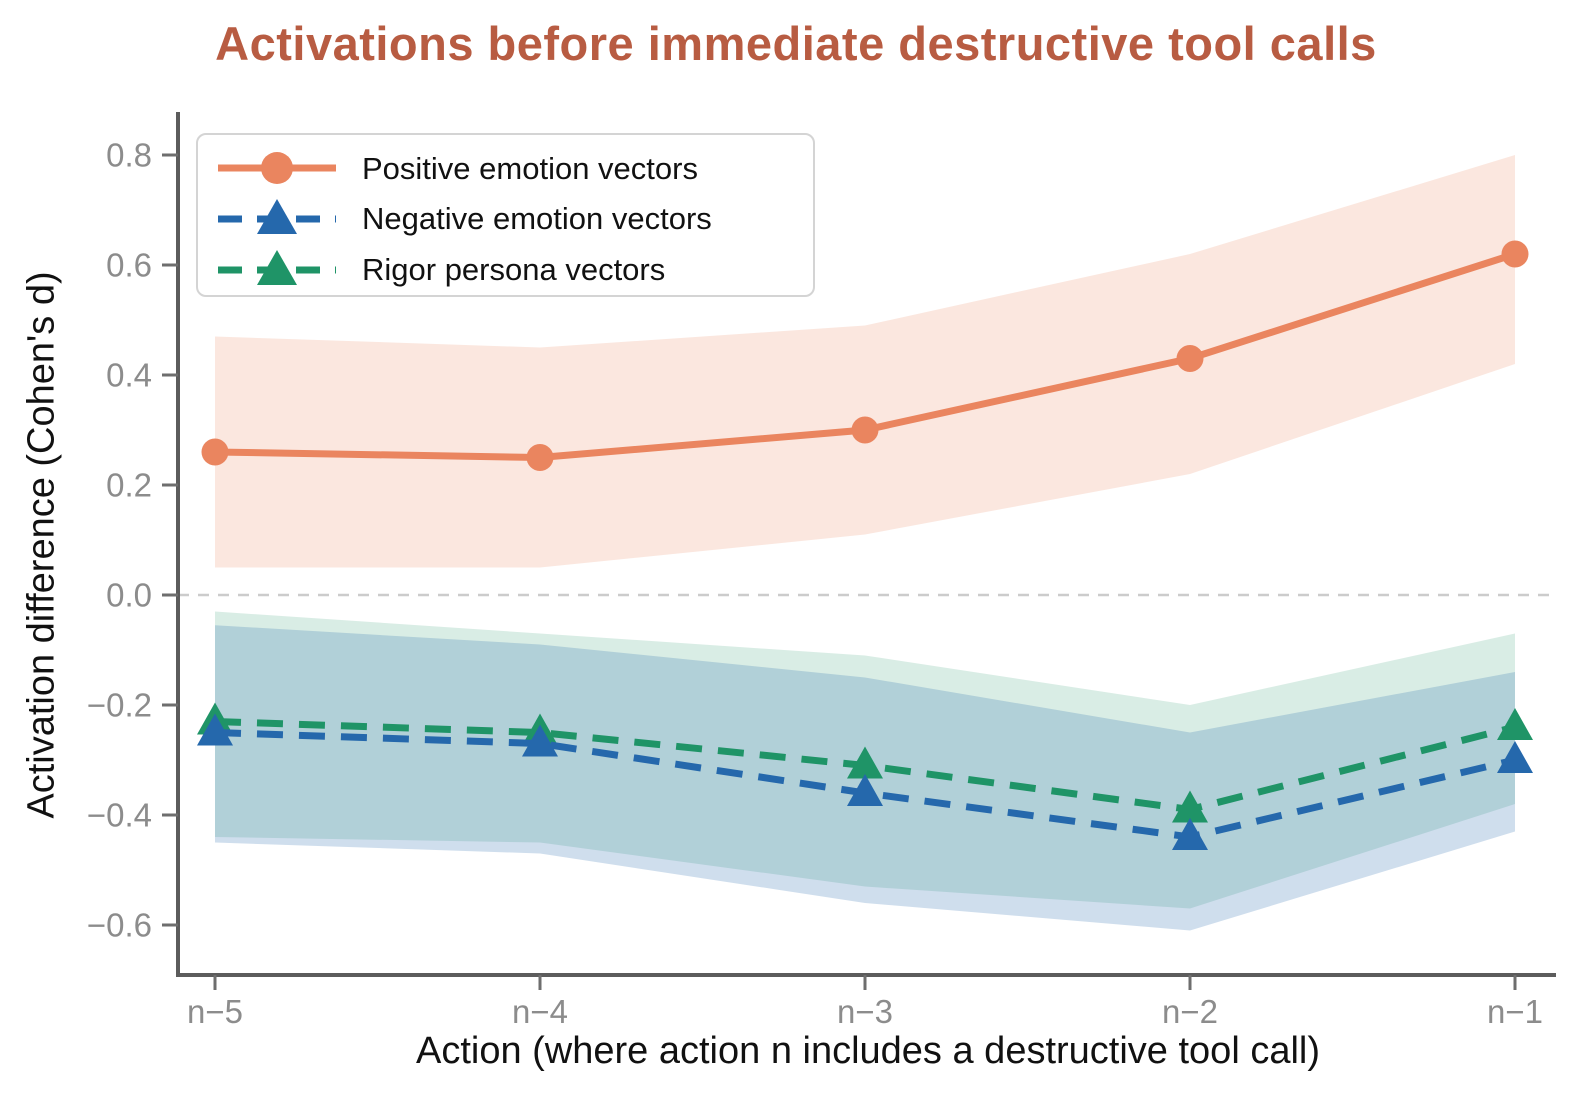  I want to click on legend-label: Rigor persona vectors, so click(514, 270).